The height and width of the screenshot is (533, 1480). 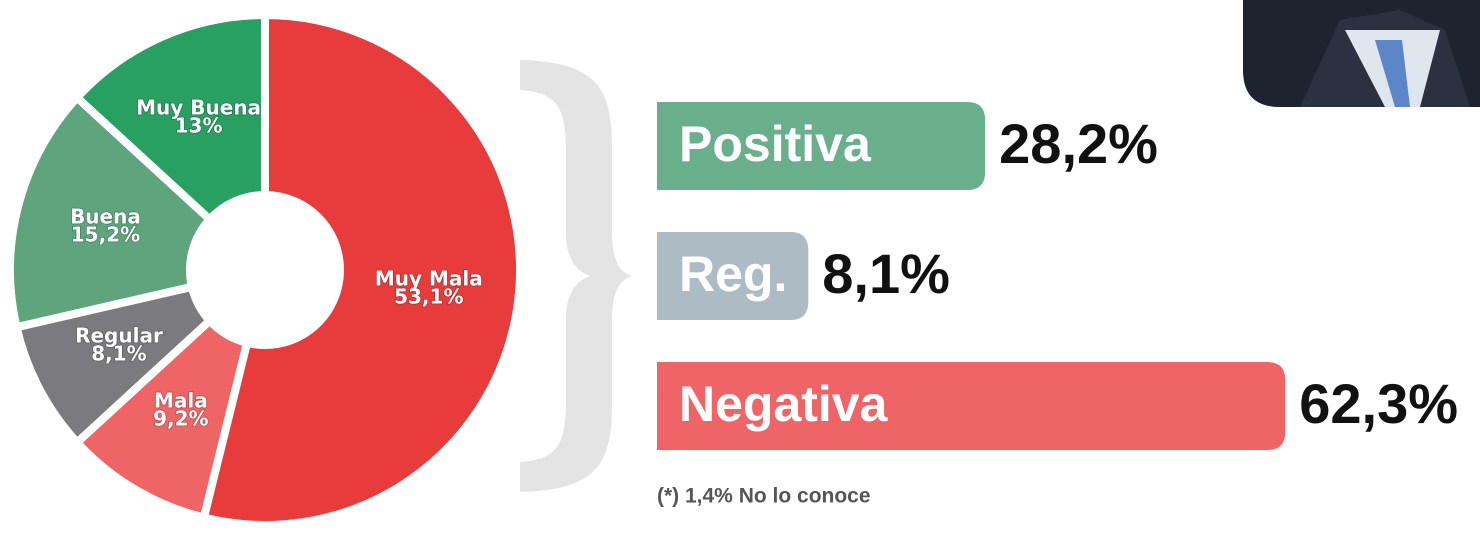 I want to click on footnote: (*) 1,4% No lo conoce, so click(x=764, y=496).